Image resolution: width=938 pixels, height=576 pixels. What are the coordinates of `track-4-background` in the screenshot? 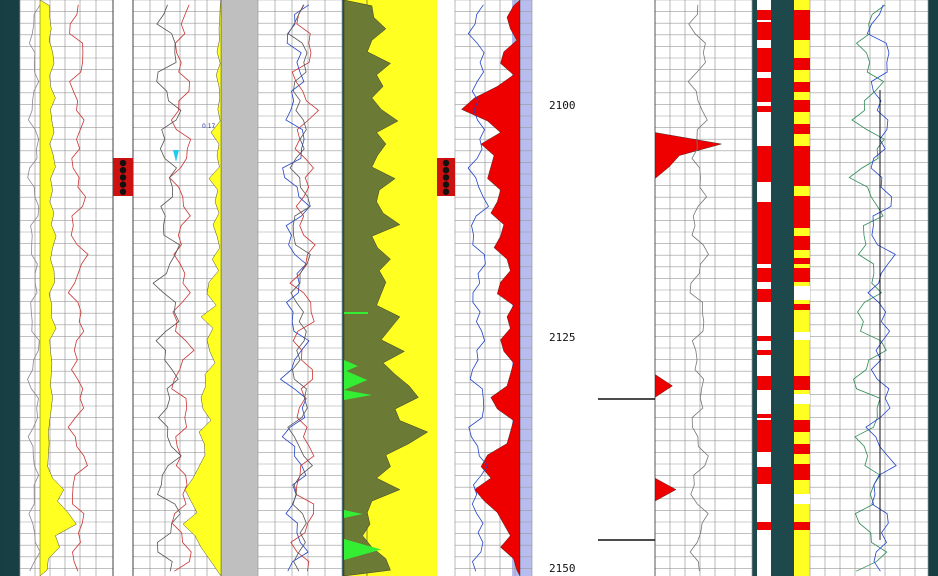 It's located at (300, 288).